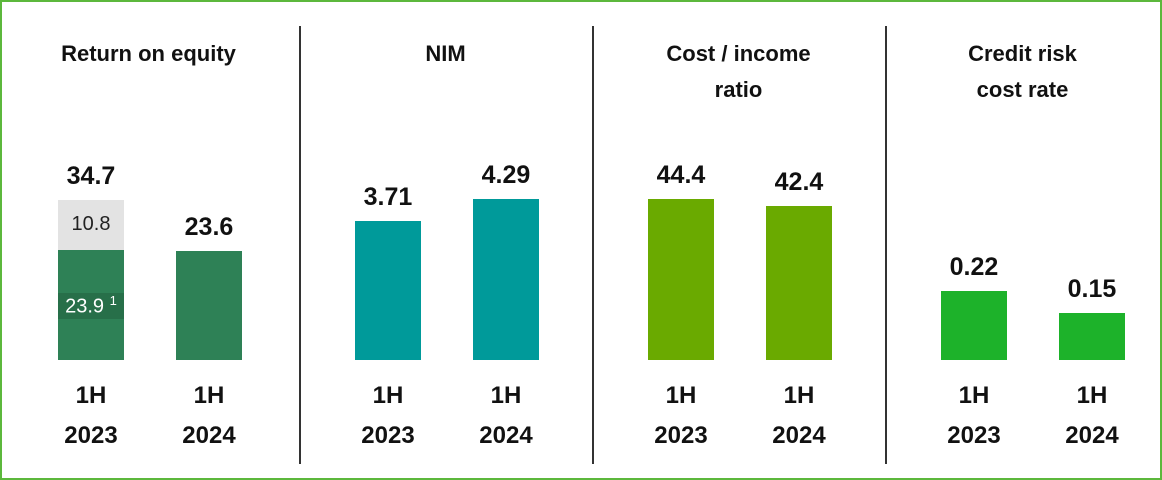 The height and width of the screenshot is (480, 1162). What do you see at coordinates (91, 176) in the screenshot?
I see `total-label: 34.7` at bounding box center [91, 176].